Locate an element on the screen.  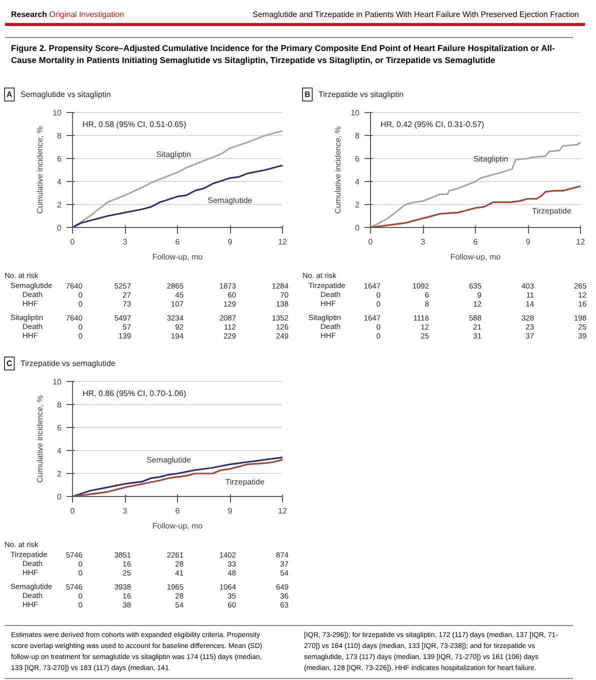
chart-title: Tirzepatide vs sitagliptin is located at coordinates (361, 94).